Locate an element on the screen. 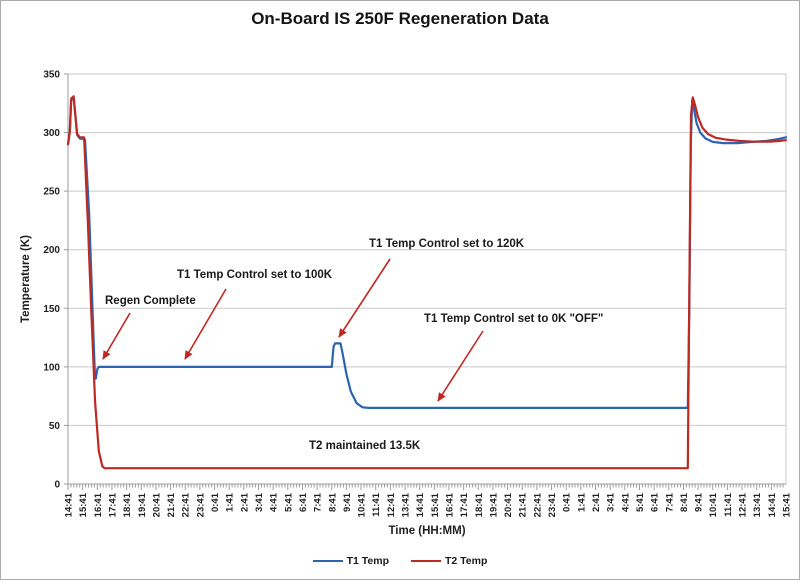 The width and height of the screenshot is (800, 580). legend-item-t2: T2 Temp is located at coordinates (449, 561).